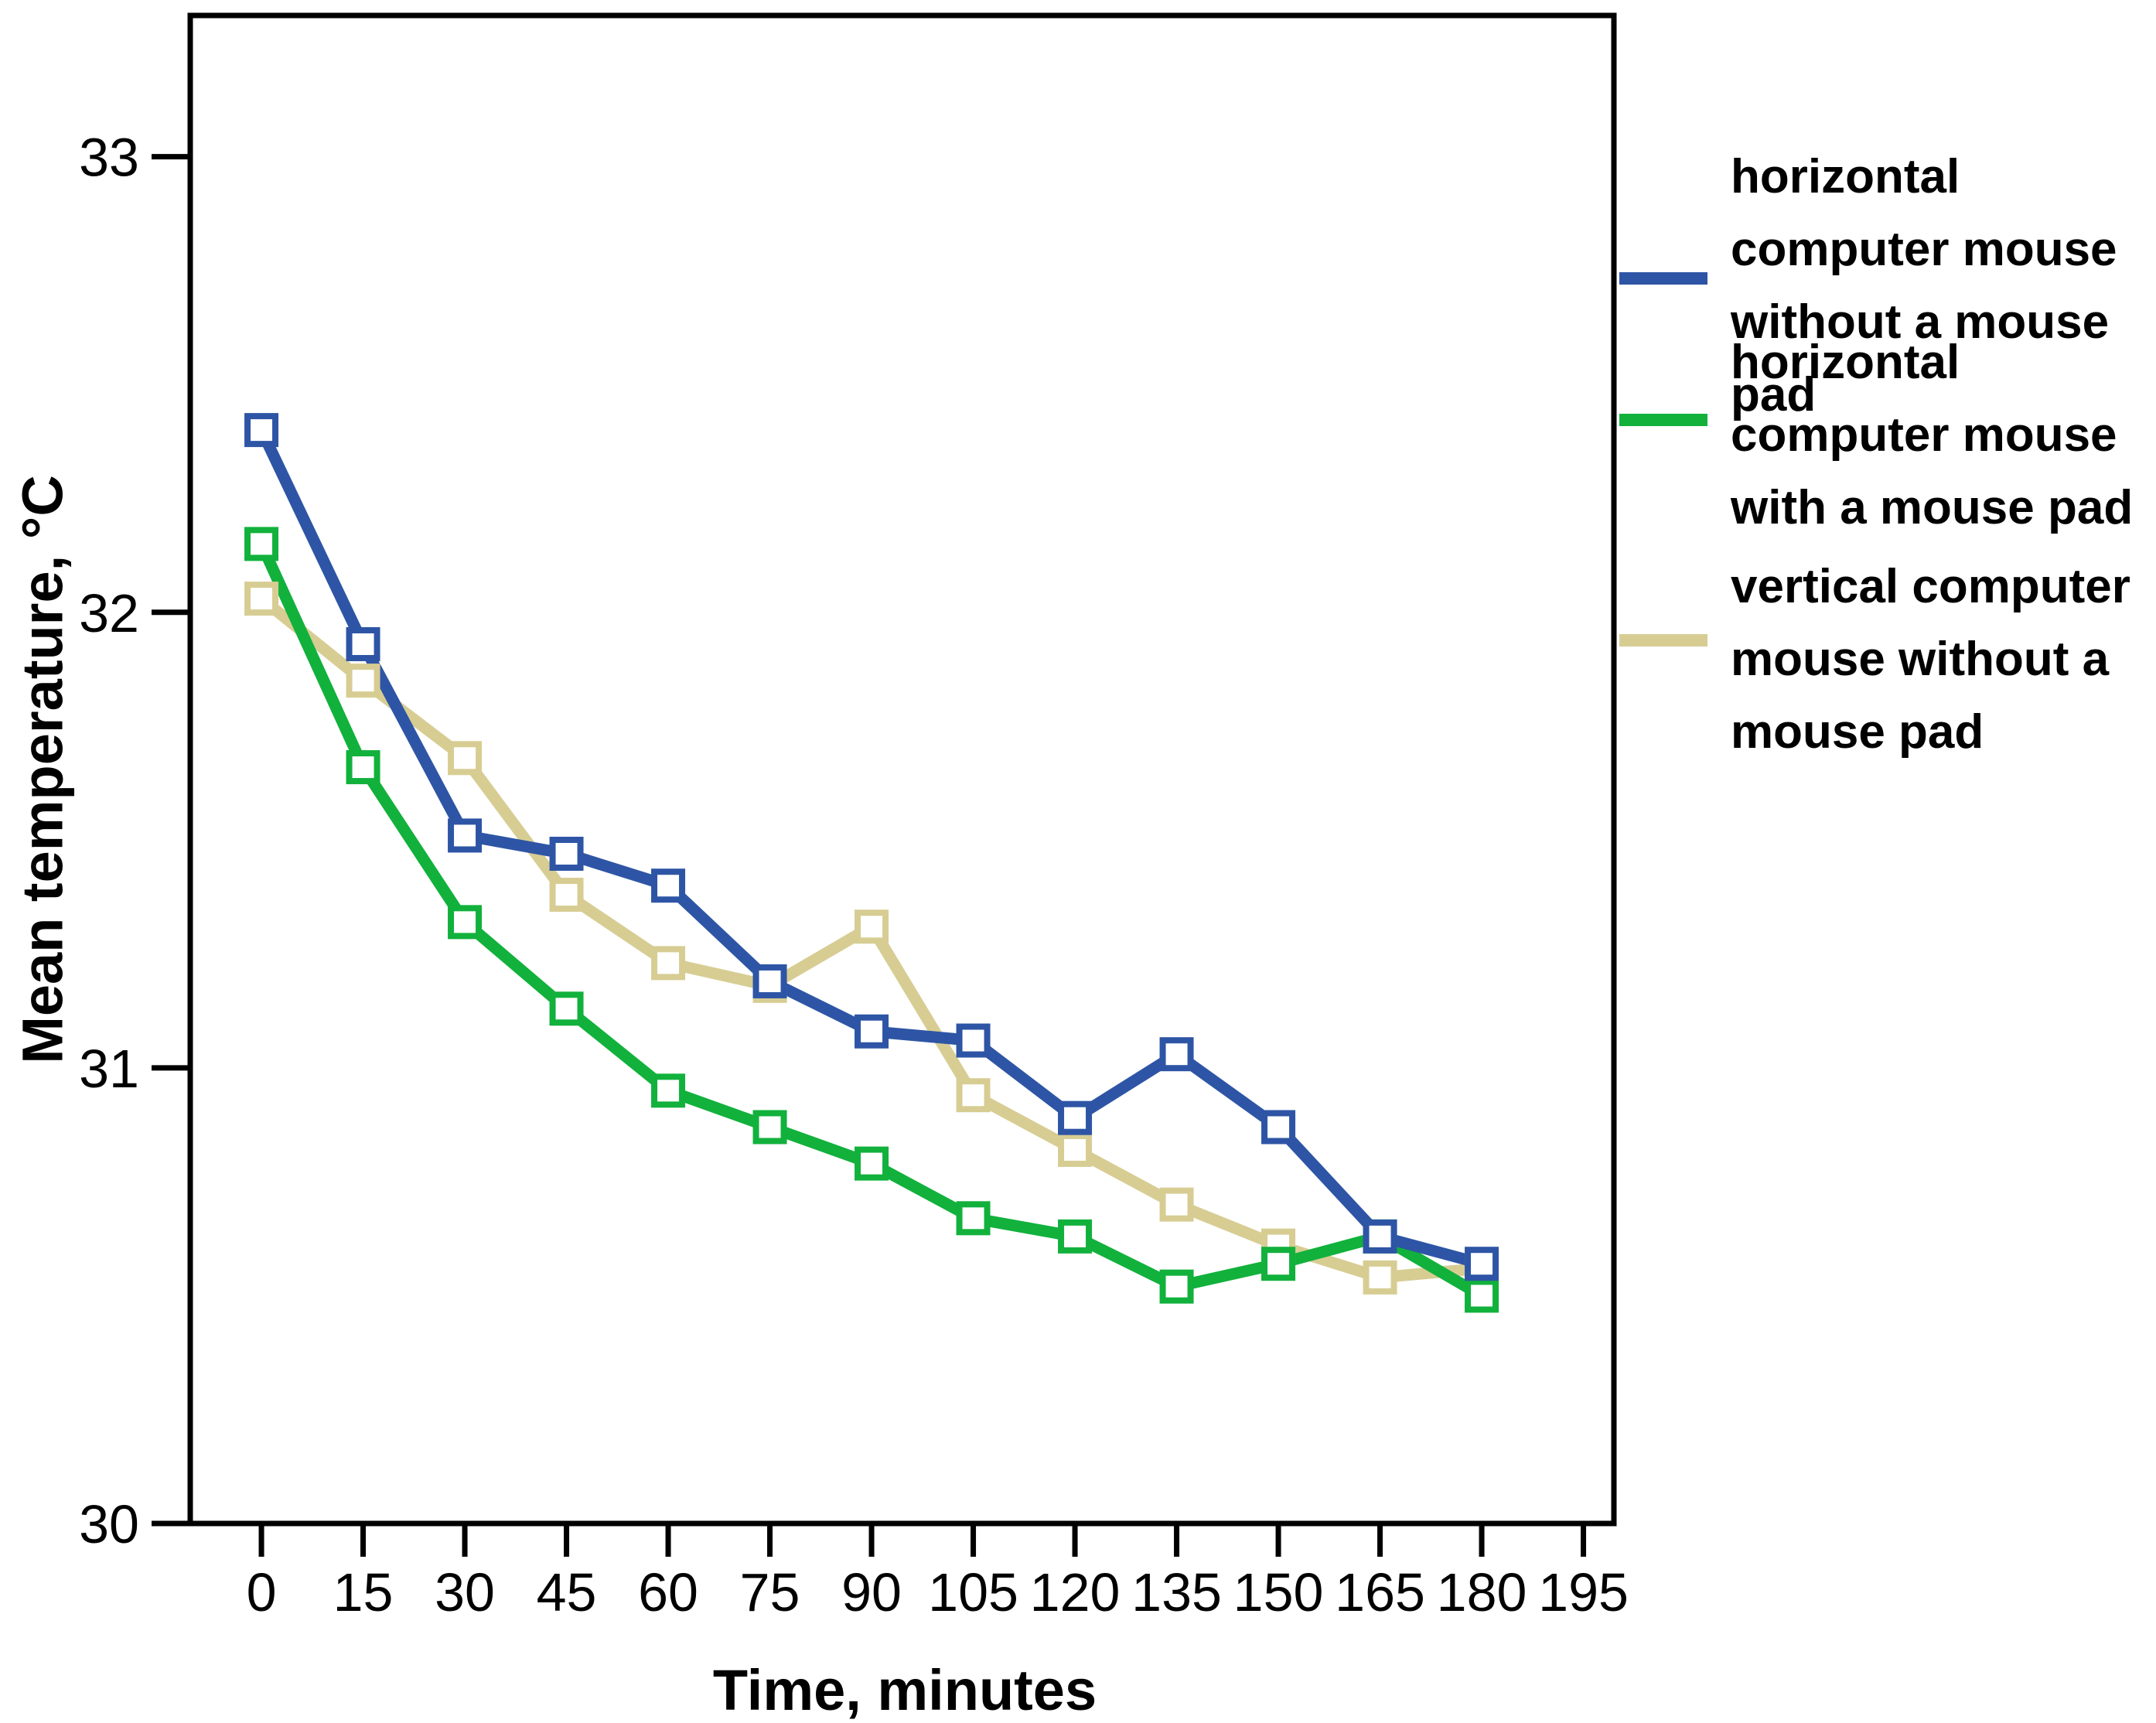 Image resolution: width=2156 pixels, height=1723 pixels. I want to click on x-tick-label: 195, so click(1583, 1592).